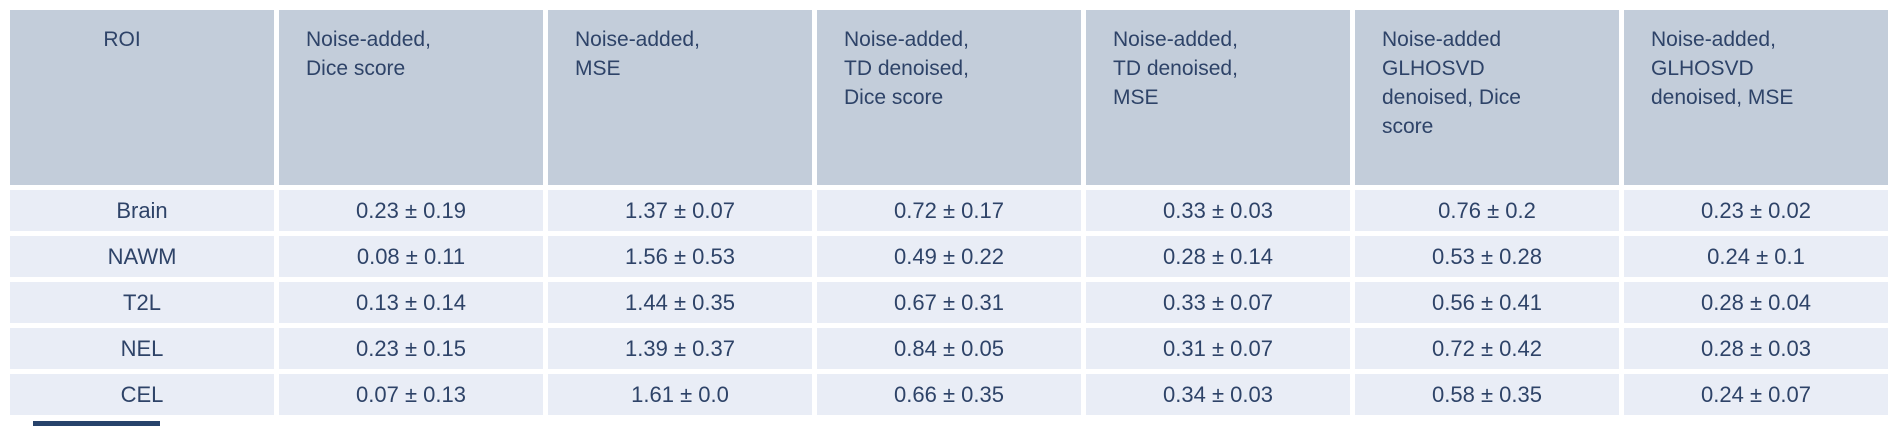 The image size is (1898, 426). I want to click on value-cell: 0.13 ± 0.14, so click(411, 302).